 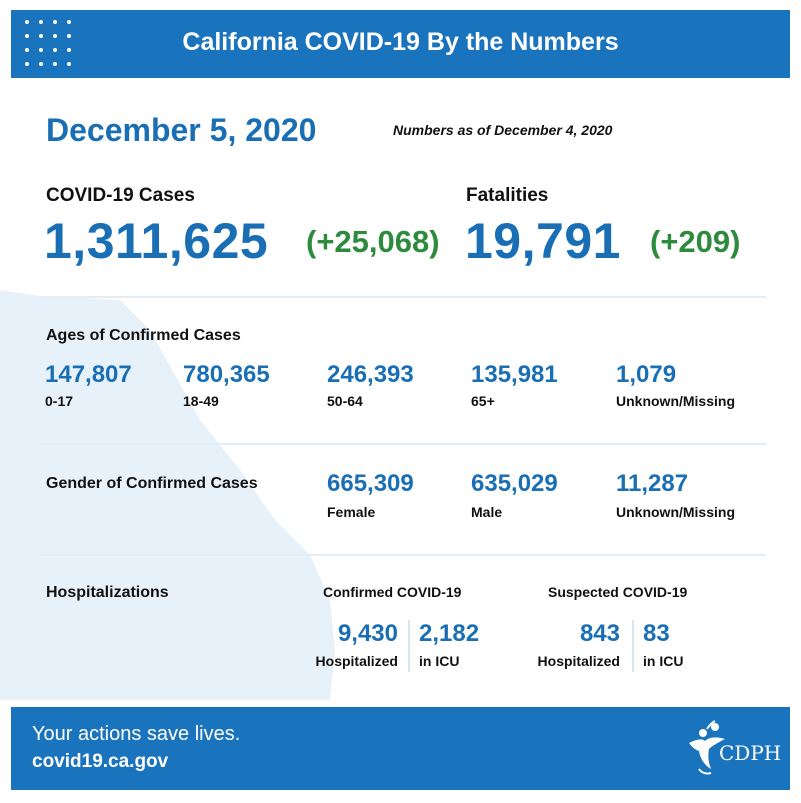 What do you see at coordinates (503, 130) in the screenshot?
I see `data-as-of-note: Numbers as of December 4, 2020` at bounding box center [503, 130].